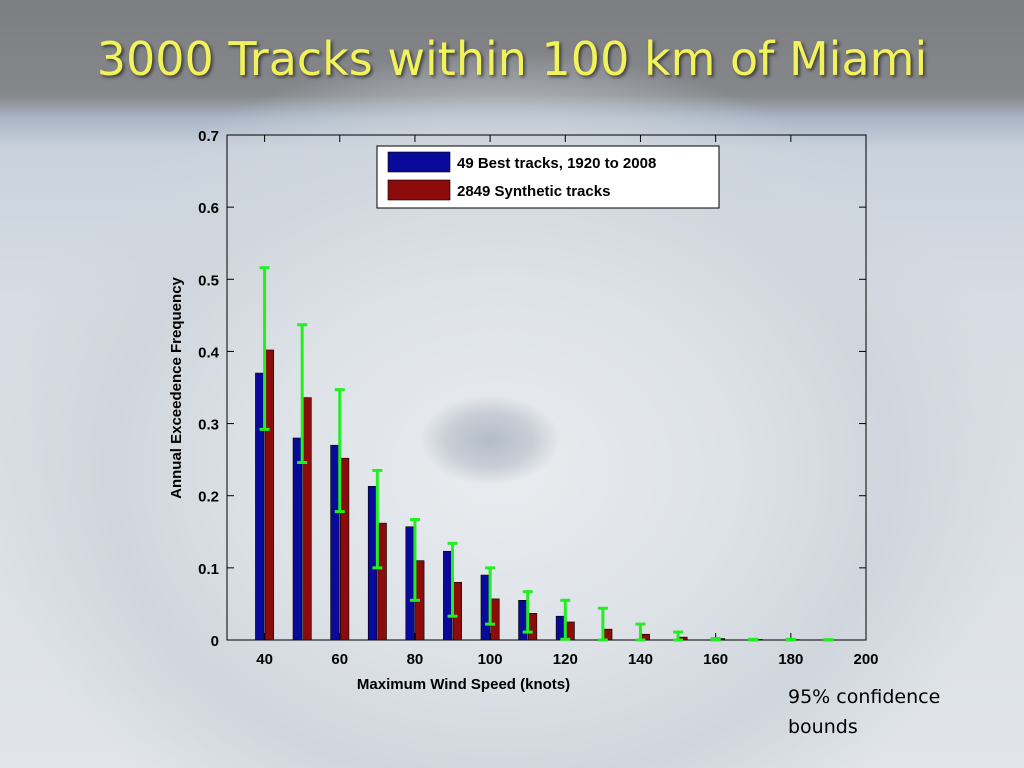 This screenshot has width=1024, height=768. Describe the element at coordinates (215, 641) in the screenshot. I see `y-tick-label: 0` at that location.